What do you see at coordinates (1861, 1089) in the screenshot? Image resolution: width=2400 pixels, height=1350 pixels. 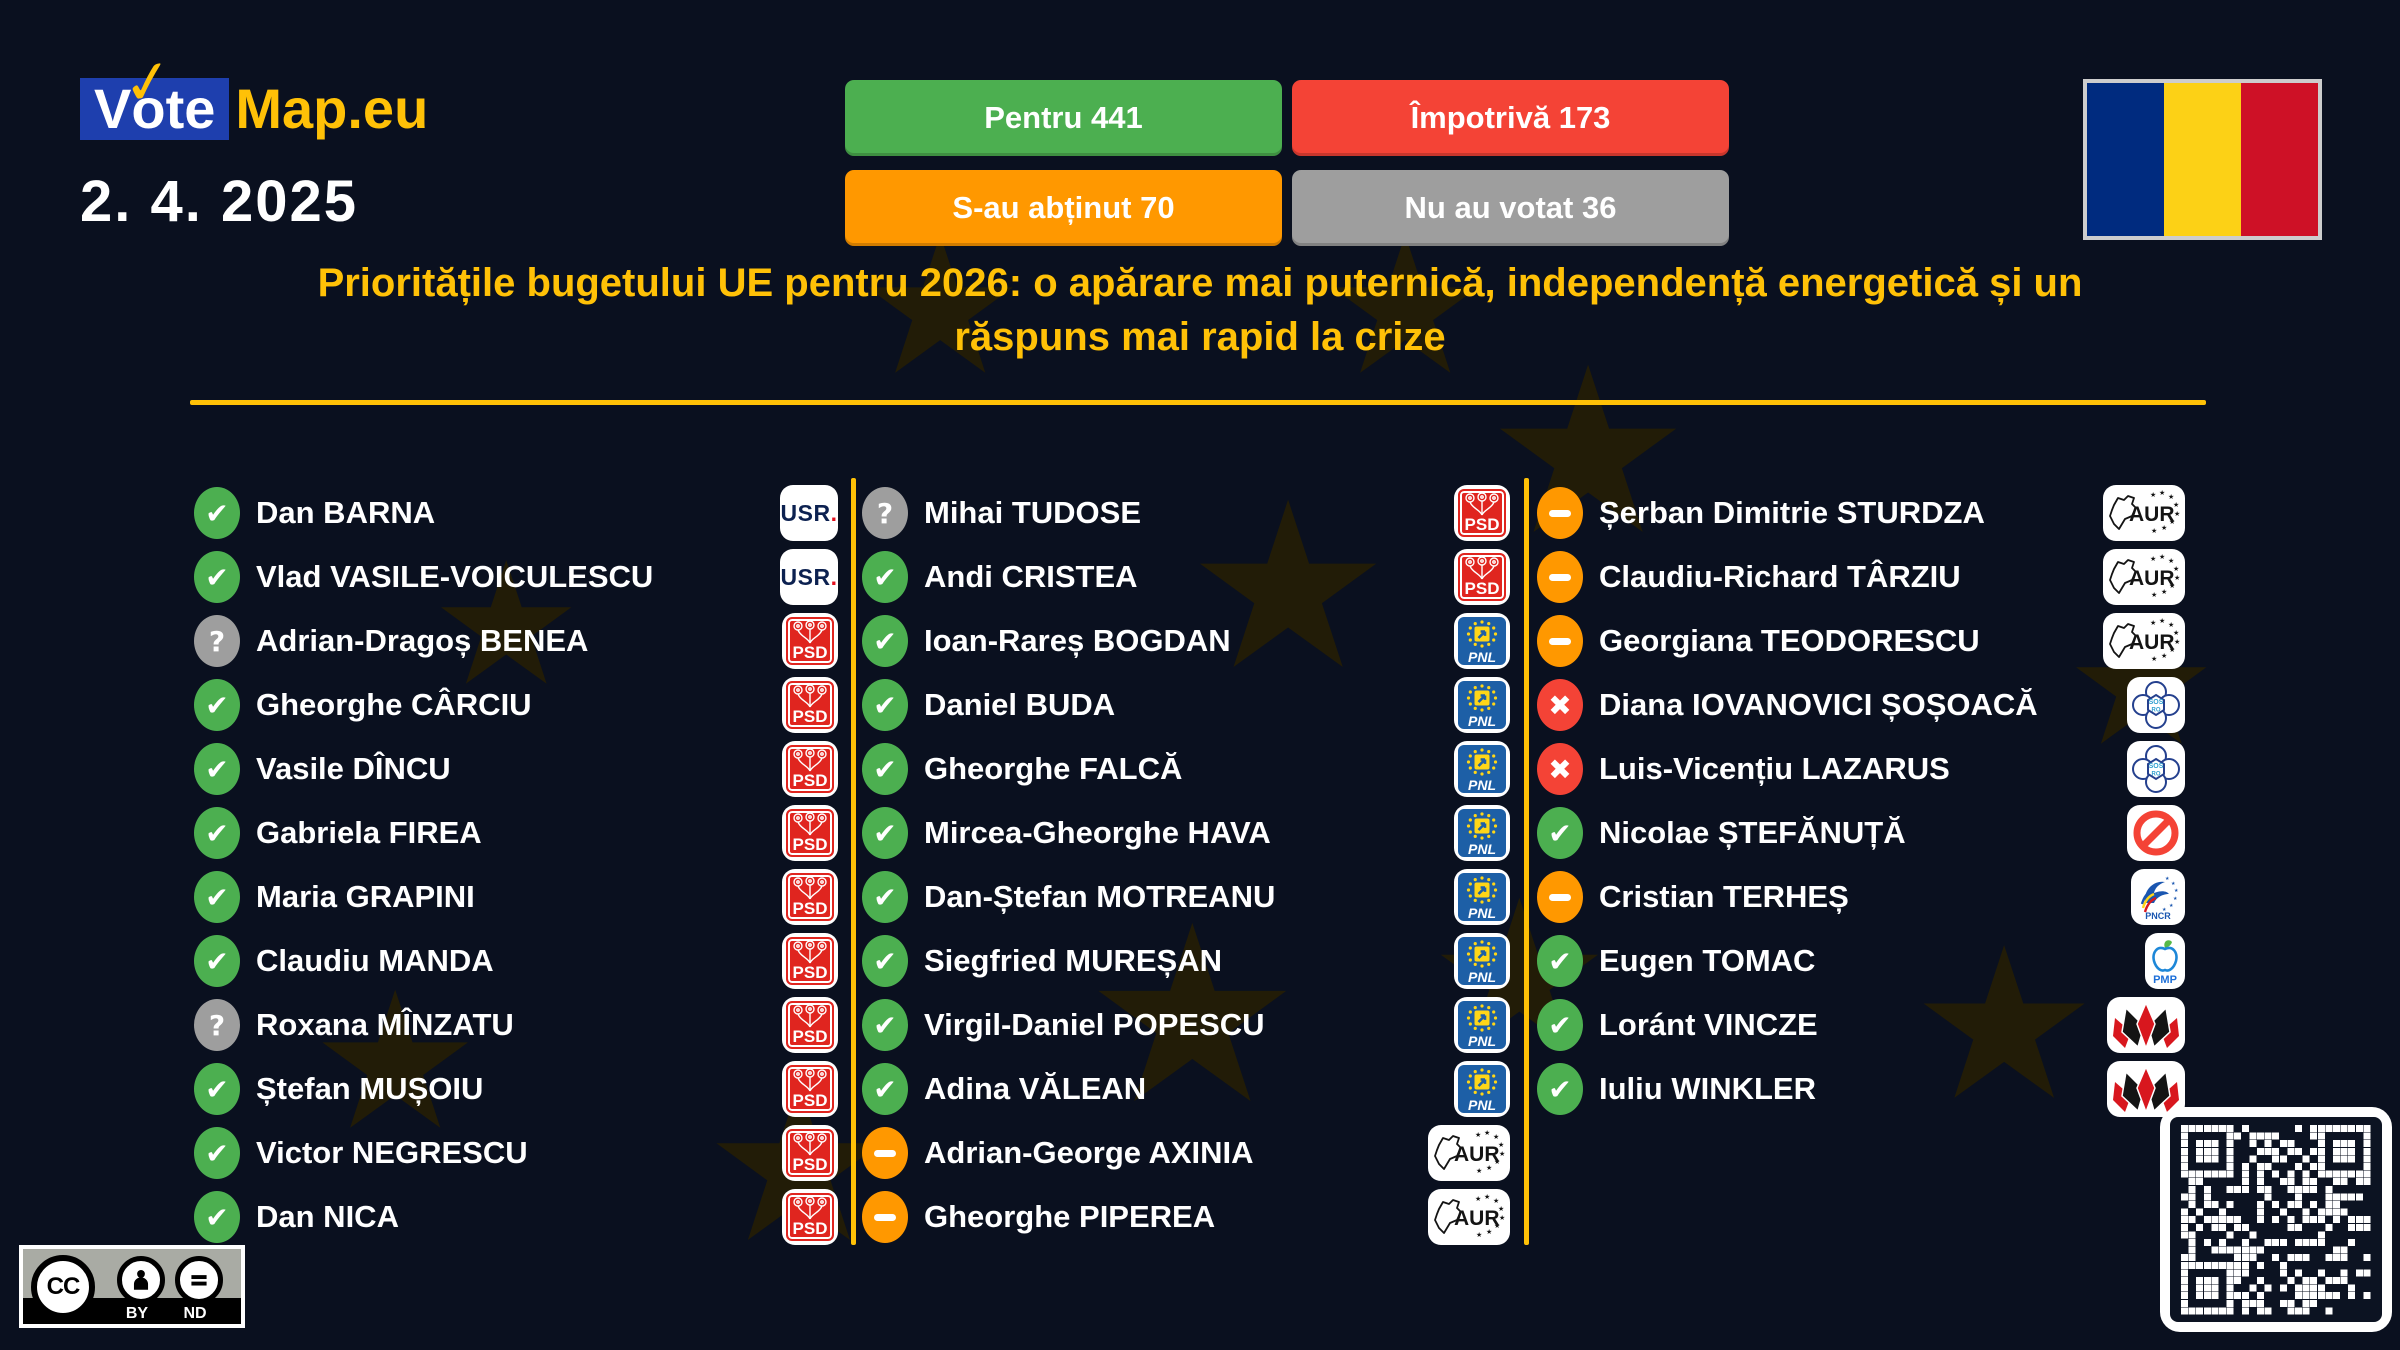 I see `member-row: ✔ Iuliu WINKLER` at bounding box center [1861, 1089].